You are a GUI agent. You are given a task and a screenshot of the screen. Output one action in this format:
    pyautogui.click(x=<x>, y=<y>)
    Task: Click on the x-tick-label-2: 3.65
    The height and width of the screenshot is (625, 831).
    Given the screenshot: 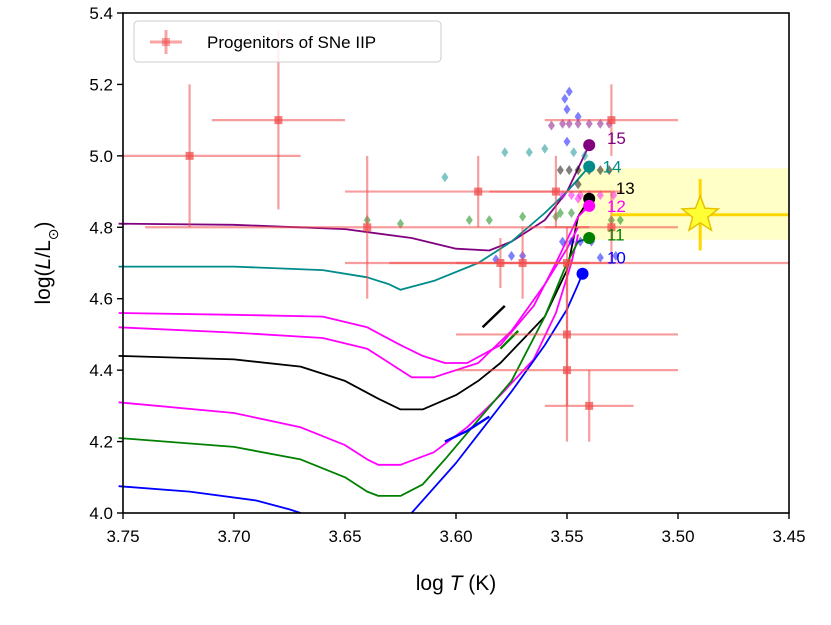 What is the action you would take?
    pyautogui.click(x=344, y=536)
    